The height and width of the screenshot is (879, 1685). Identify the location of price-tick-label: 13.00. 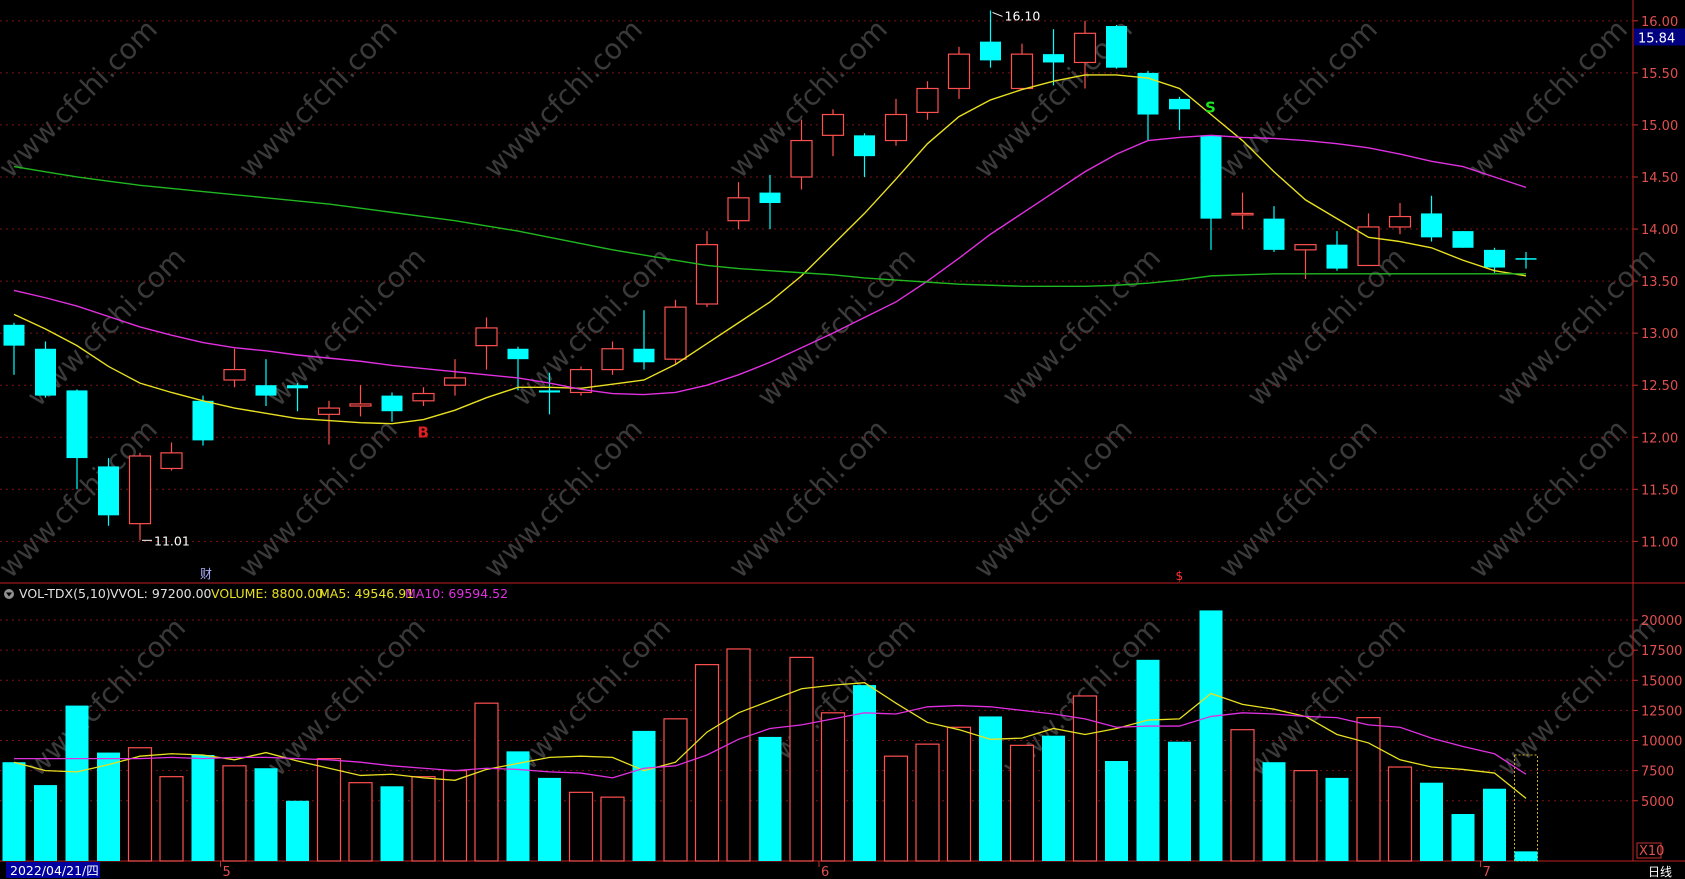
(1659, 334).